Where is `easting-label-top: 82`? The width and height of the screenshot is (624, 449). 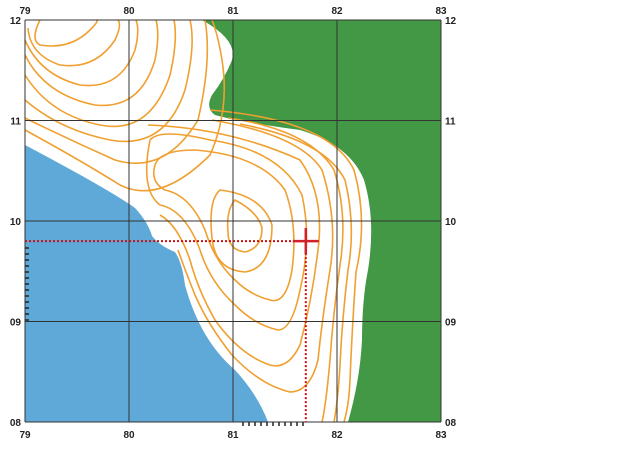
easting-label-top: 82 is located at coordinates (337, 11).